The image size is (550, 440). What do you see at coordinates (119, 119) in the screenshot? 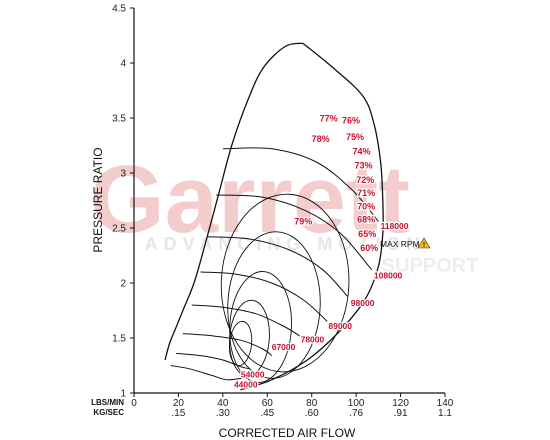
I see `y-tick-label: 3.5` at bounding box center [119, 119].